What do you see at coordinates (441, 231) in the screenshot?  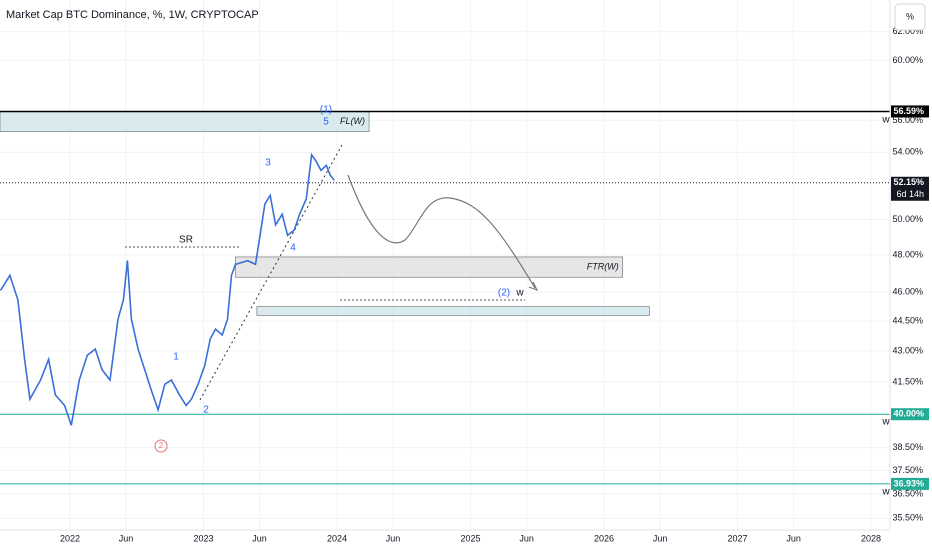 I see `projection-path` at bounding box center [441, 231].